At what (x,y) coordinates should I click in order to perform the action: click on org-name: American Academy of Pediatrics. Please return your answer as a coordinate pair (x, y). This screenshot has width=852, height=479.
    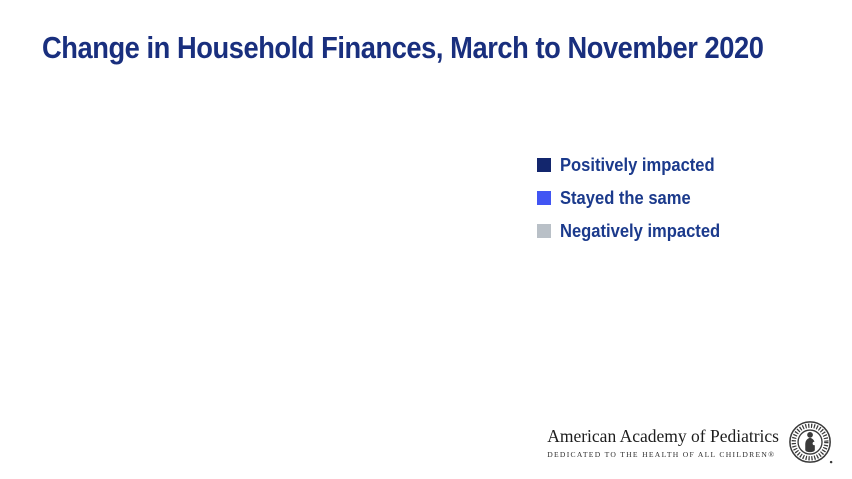
    Looking at the image, I should click on (663, 436).